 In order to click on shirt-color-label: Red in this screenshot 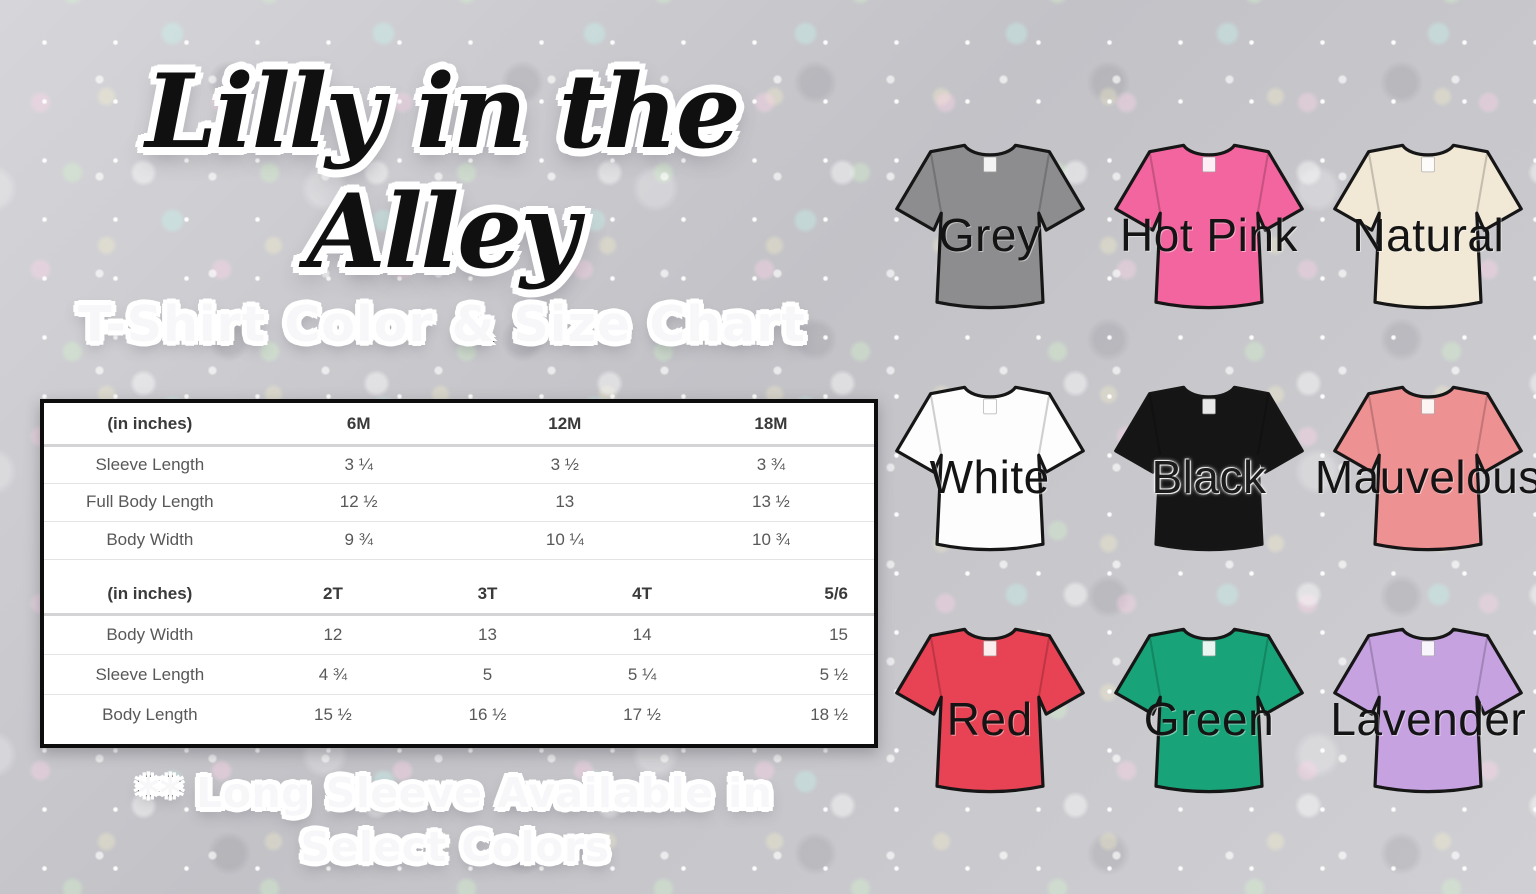, I will do `click(989, 719)`.